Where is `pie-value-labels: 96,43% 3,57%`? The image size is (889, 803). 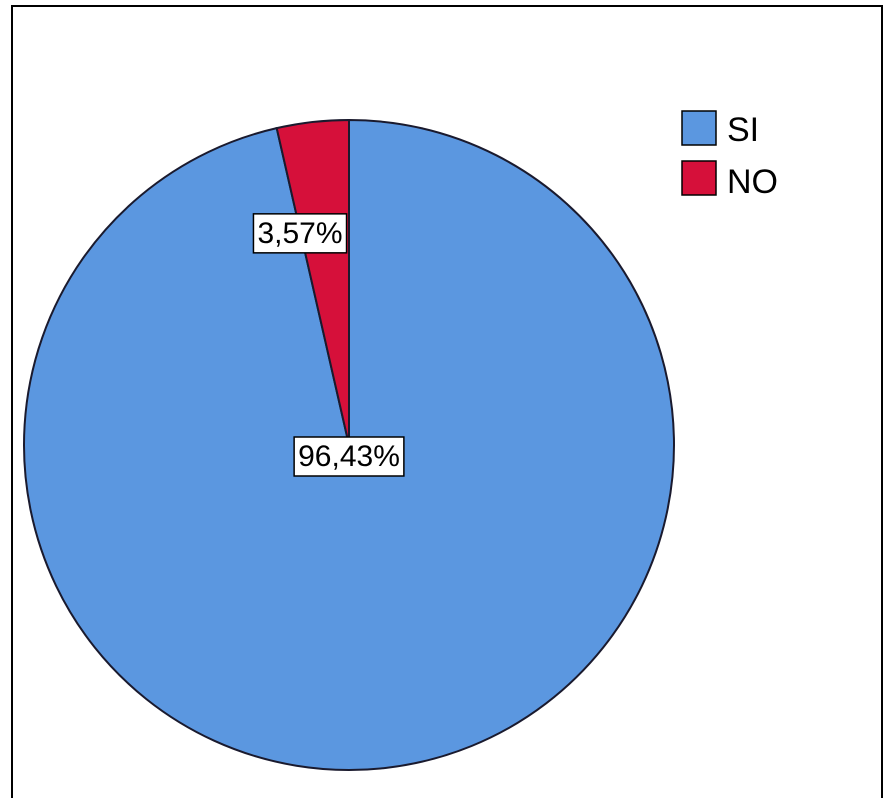 pie-value-labels: 96,43% 3,57% is located at coordinates (328, 345).